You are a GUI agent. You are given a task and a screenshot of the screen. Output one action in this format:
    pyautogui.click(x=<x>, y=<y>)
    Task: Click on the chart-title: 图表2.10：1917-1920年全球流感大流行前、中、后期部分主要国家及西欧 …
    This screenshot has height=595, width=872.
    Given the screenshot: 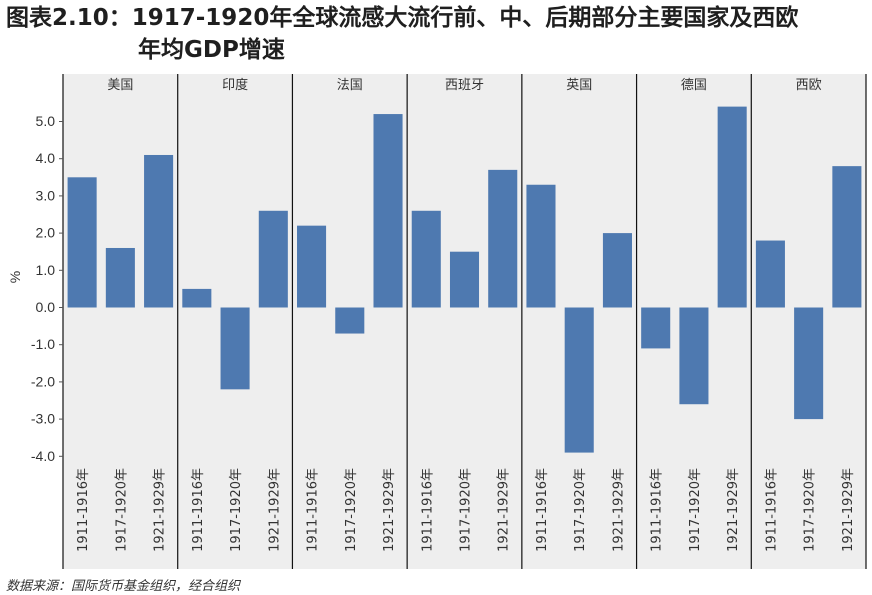 What is the action you would take?
    pyautogui.click(x=437, y=34)
    